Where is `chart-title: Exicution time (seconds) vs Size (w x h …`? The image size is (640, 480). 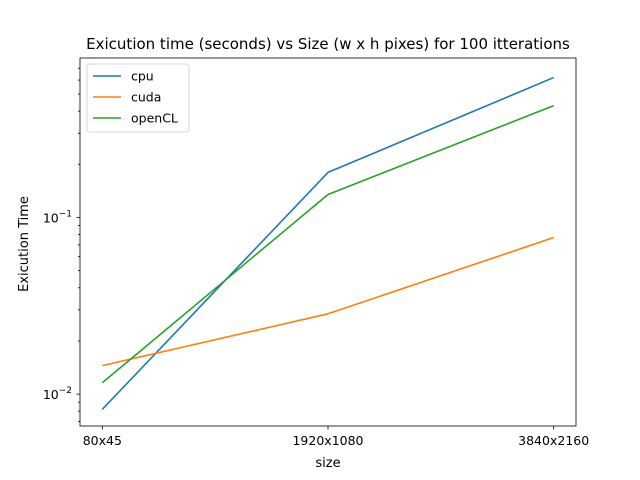 chart-title: Exicution time (seconds) vs Size (w x h … is located at coordinates (328, 44).